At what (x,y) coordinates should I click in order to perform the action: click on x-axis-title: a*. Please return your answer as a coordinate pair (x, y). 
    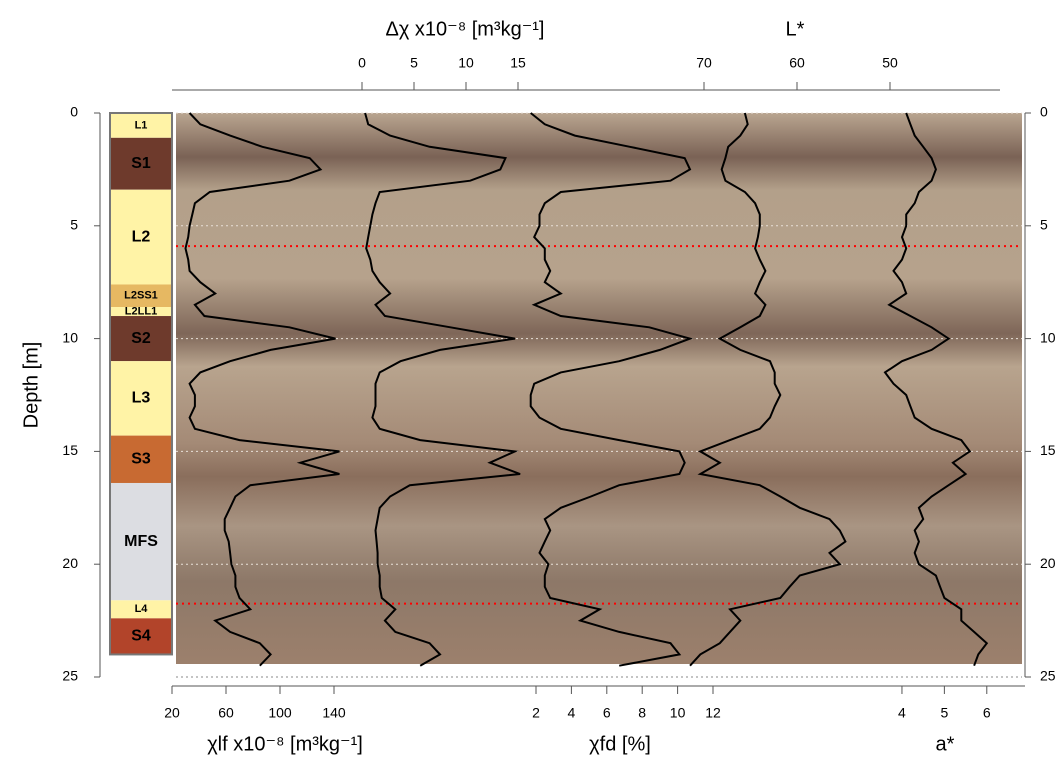
    Looking at the image, I should click on (945, 744).